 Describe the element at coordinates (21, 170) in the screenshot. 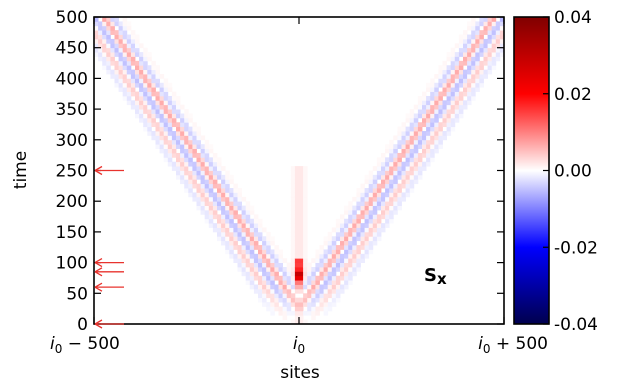

I see `y-axis-title: time` at that location.